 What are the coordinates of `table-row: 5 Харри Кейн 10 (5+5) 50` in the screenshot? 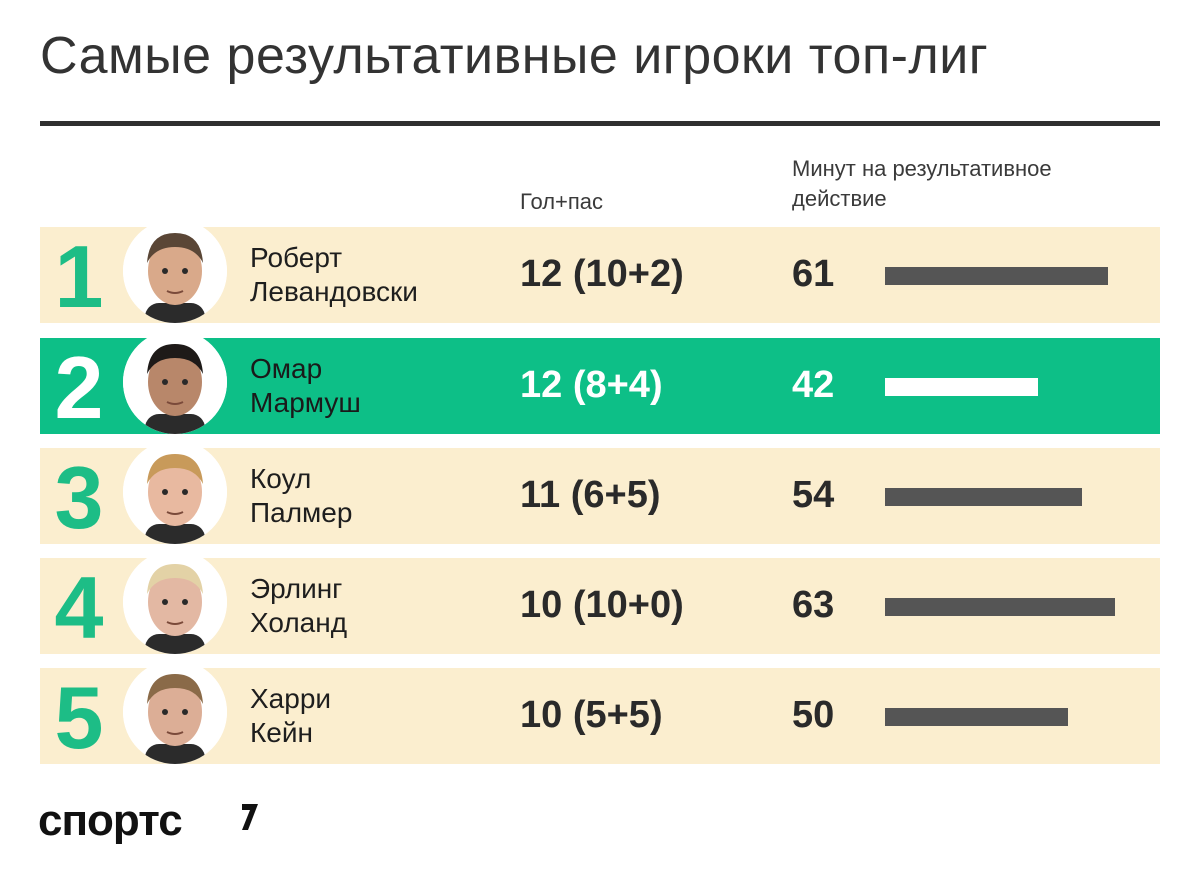 It's located at (600, 713).